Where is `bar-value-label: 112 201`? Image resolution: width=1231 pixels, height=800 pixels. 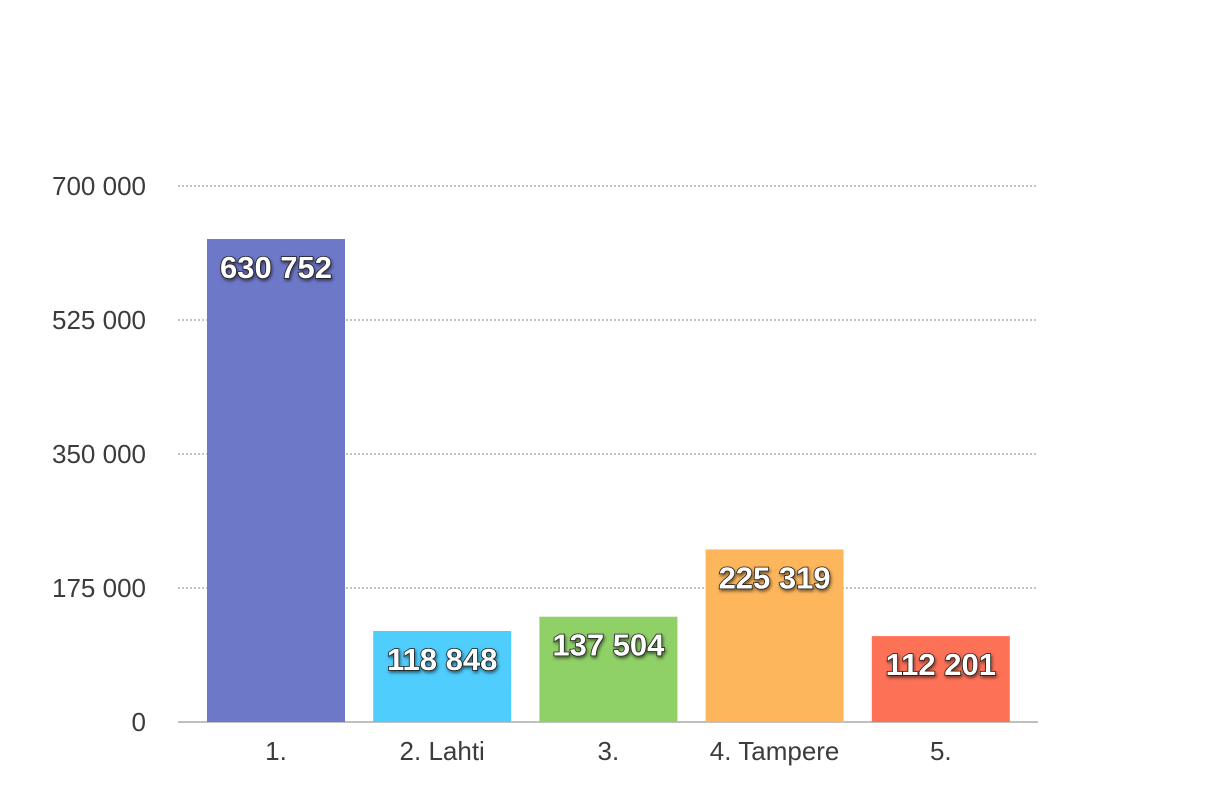 bar-value-label: 112 201 is located at coordinates (941, 664).